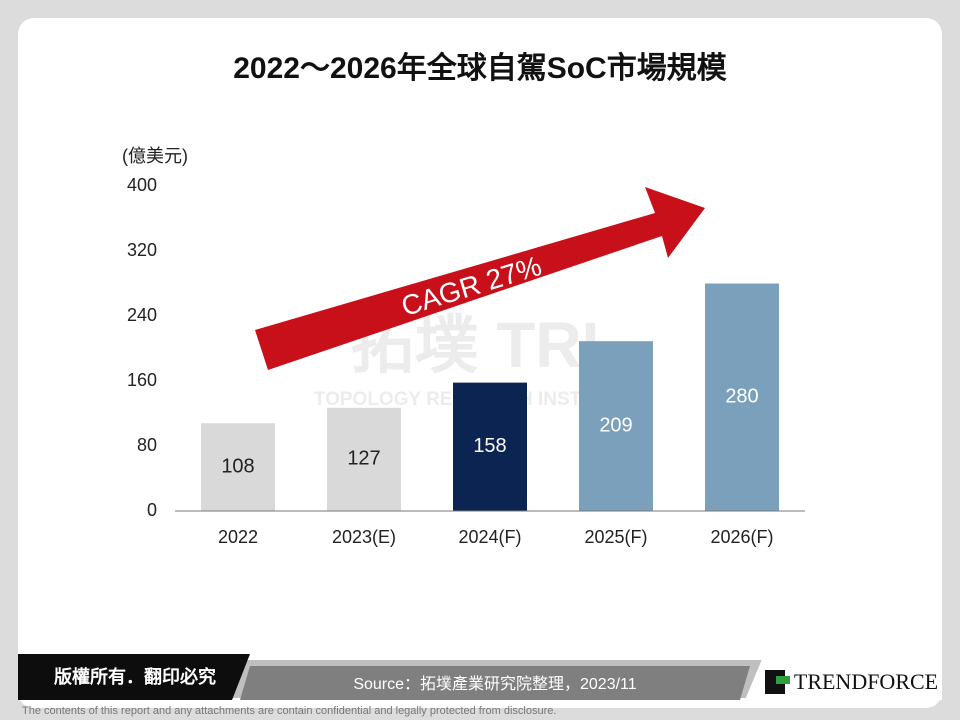 The height and width of the screenshot is (720, 960). Describe the element at coordinates (142, 185) in the screenshot. I see `y-tick-label: 400` at that location.